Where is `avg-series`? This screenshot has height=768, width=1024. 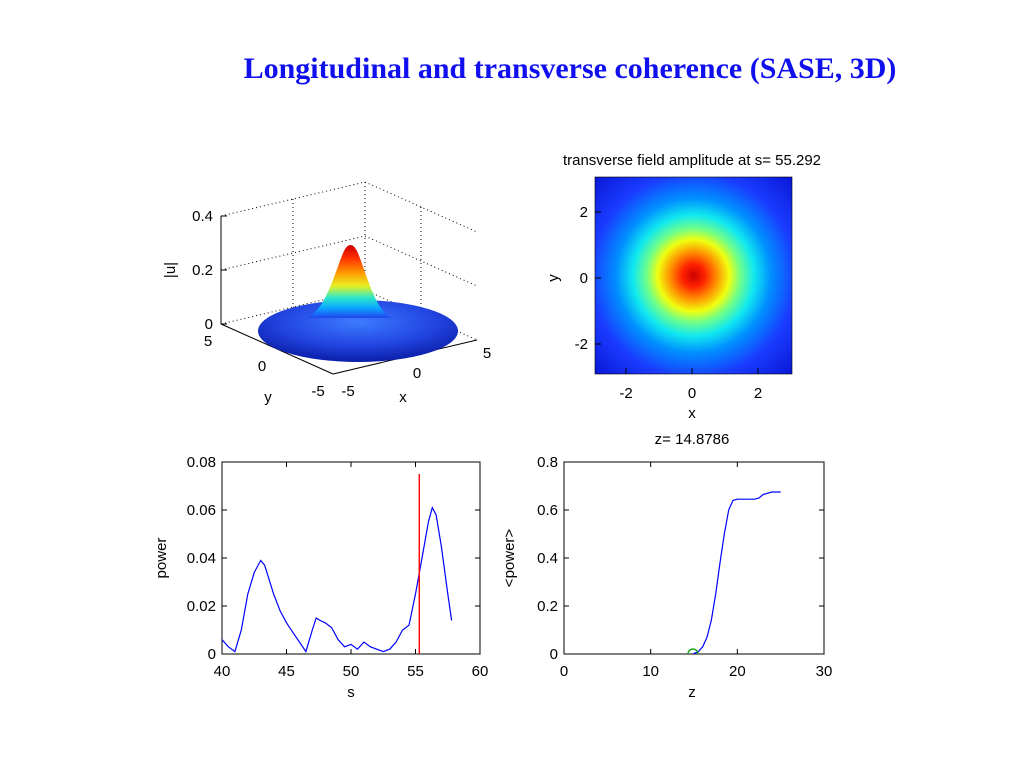 avg-series is located at coordinates (734, 572).